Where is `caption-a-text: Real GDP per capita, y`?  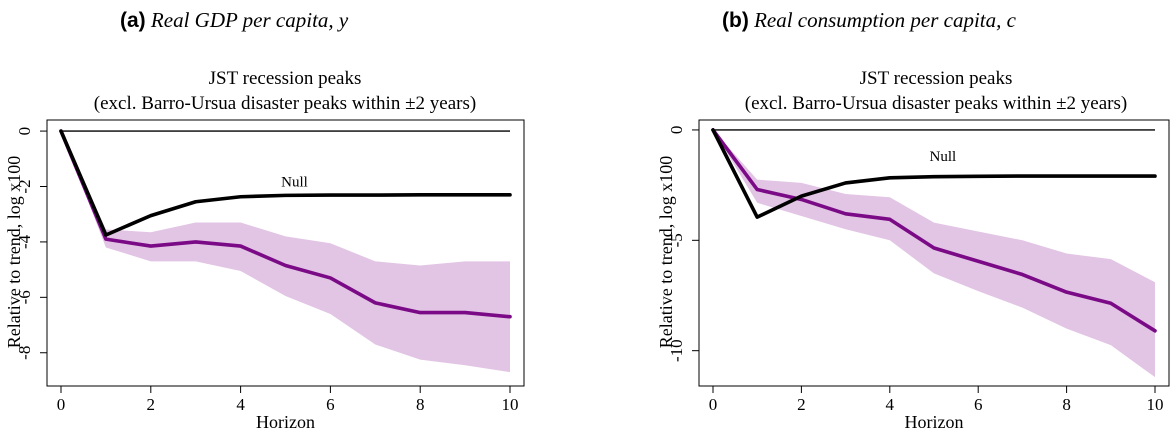
caption-a-text: Real GDP per capita, y is located at coordinates (249, 20).